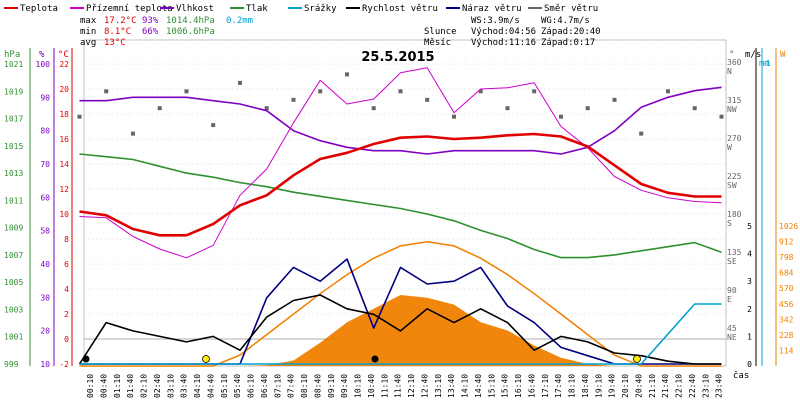 The width and height of the screenshot is (800, 400). I want to click on moonset-time: Západ:0:17, so click(568, 43).